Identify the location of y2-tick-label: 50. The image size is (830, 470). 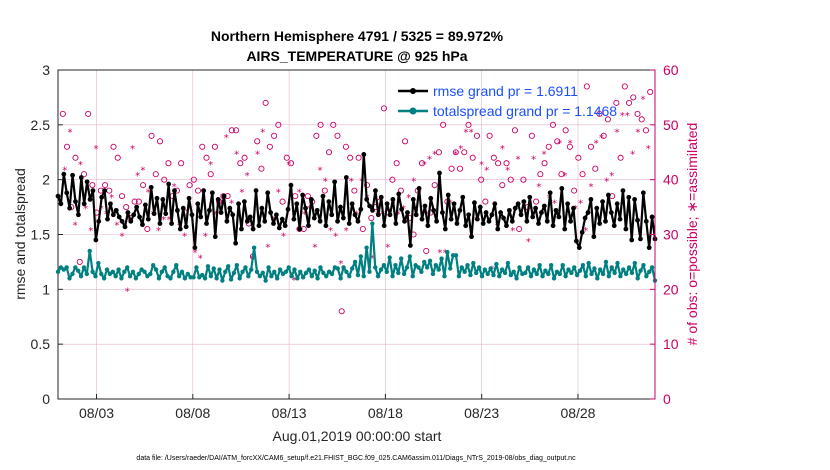
(671, 125).